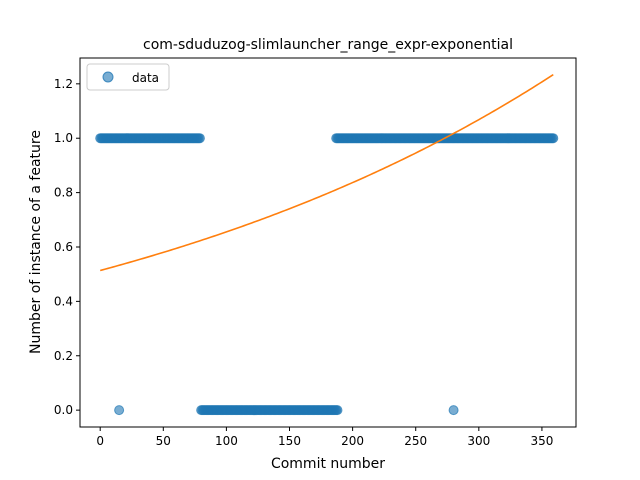 The image size is (640, 480). I want to click on x-axis-ticks: 0 50 100 150 200 250 300 350, so click(324, 437).